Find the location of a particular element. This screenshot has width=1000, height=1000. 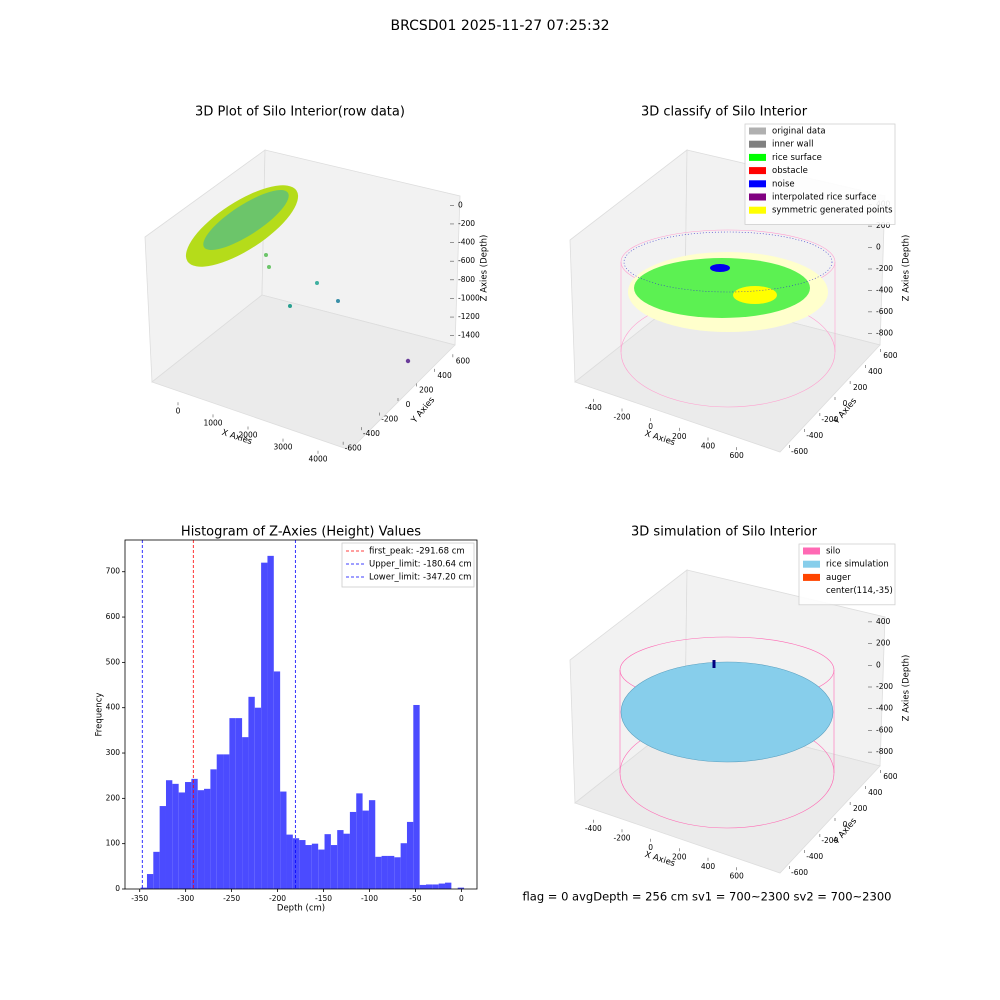

legend-label: Lower_limit: -347.20 cm is located at coordinates (420, 578).